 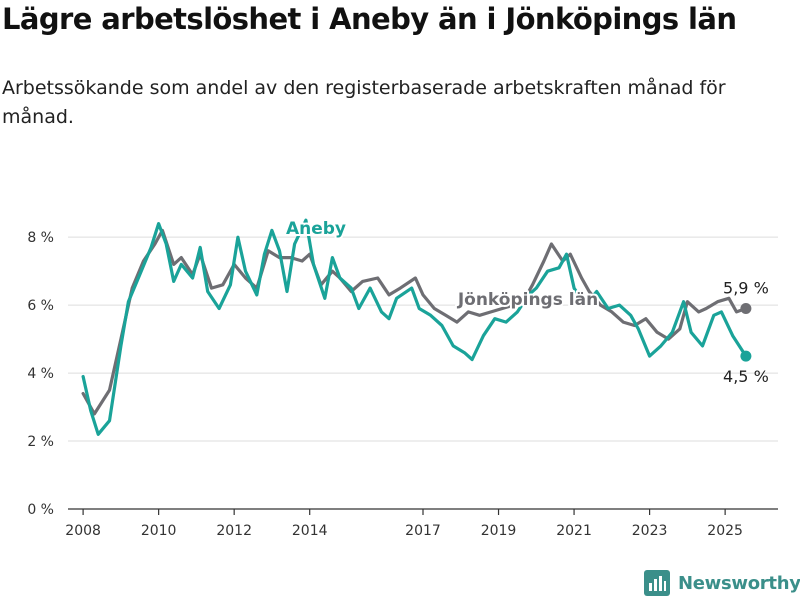 What do you see at coordinates (234, 531) in the screenshot?
I see `x-tick-label: 2012` at bounding box center [234, 531].